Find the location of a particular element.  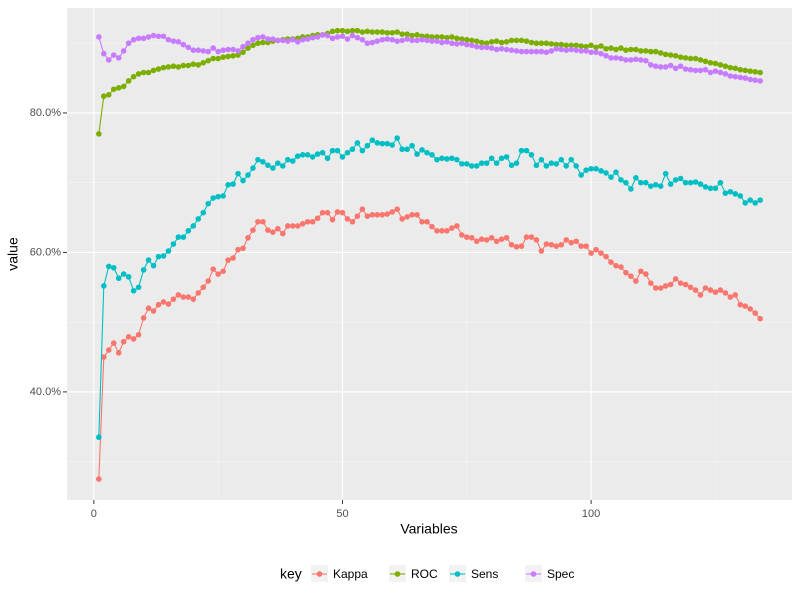

legend-swatch is located at coordinates (457, 574).